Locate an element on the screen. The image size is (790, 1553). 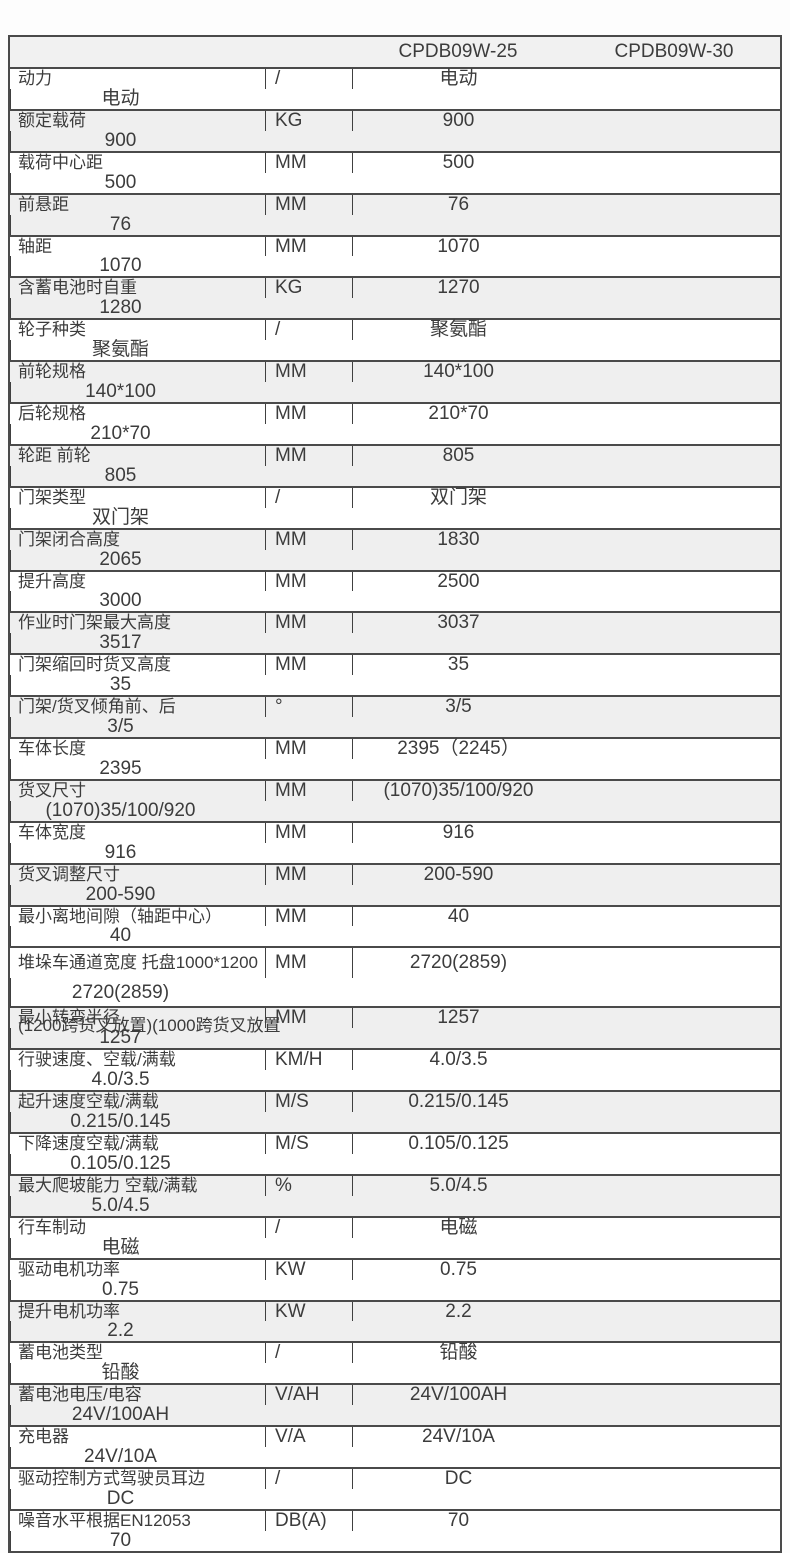
spec-value-cell-model2: 140*100 is located at coordinates (120, 392).